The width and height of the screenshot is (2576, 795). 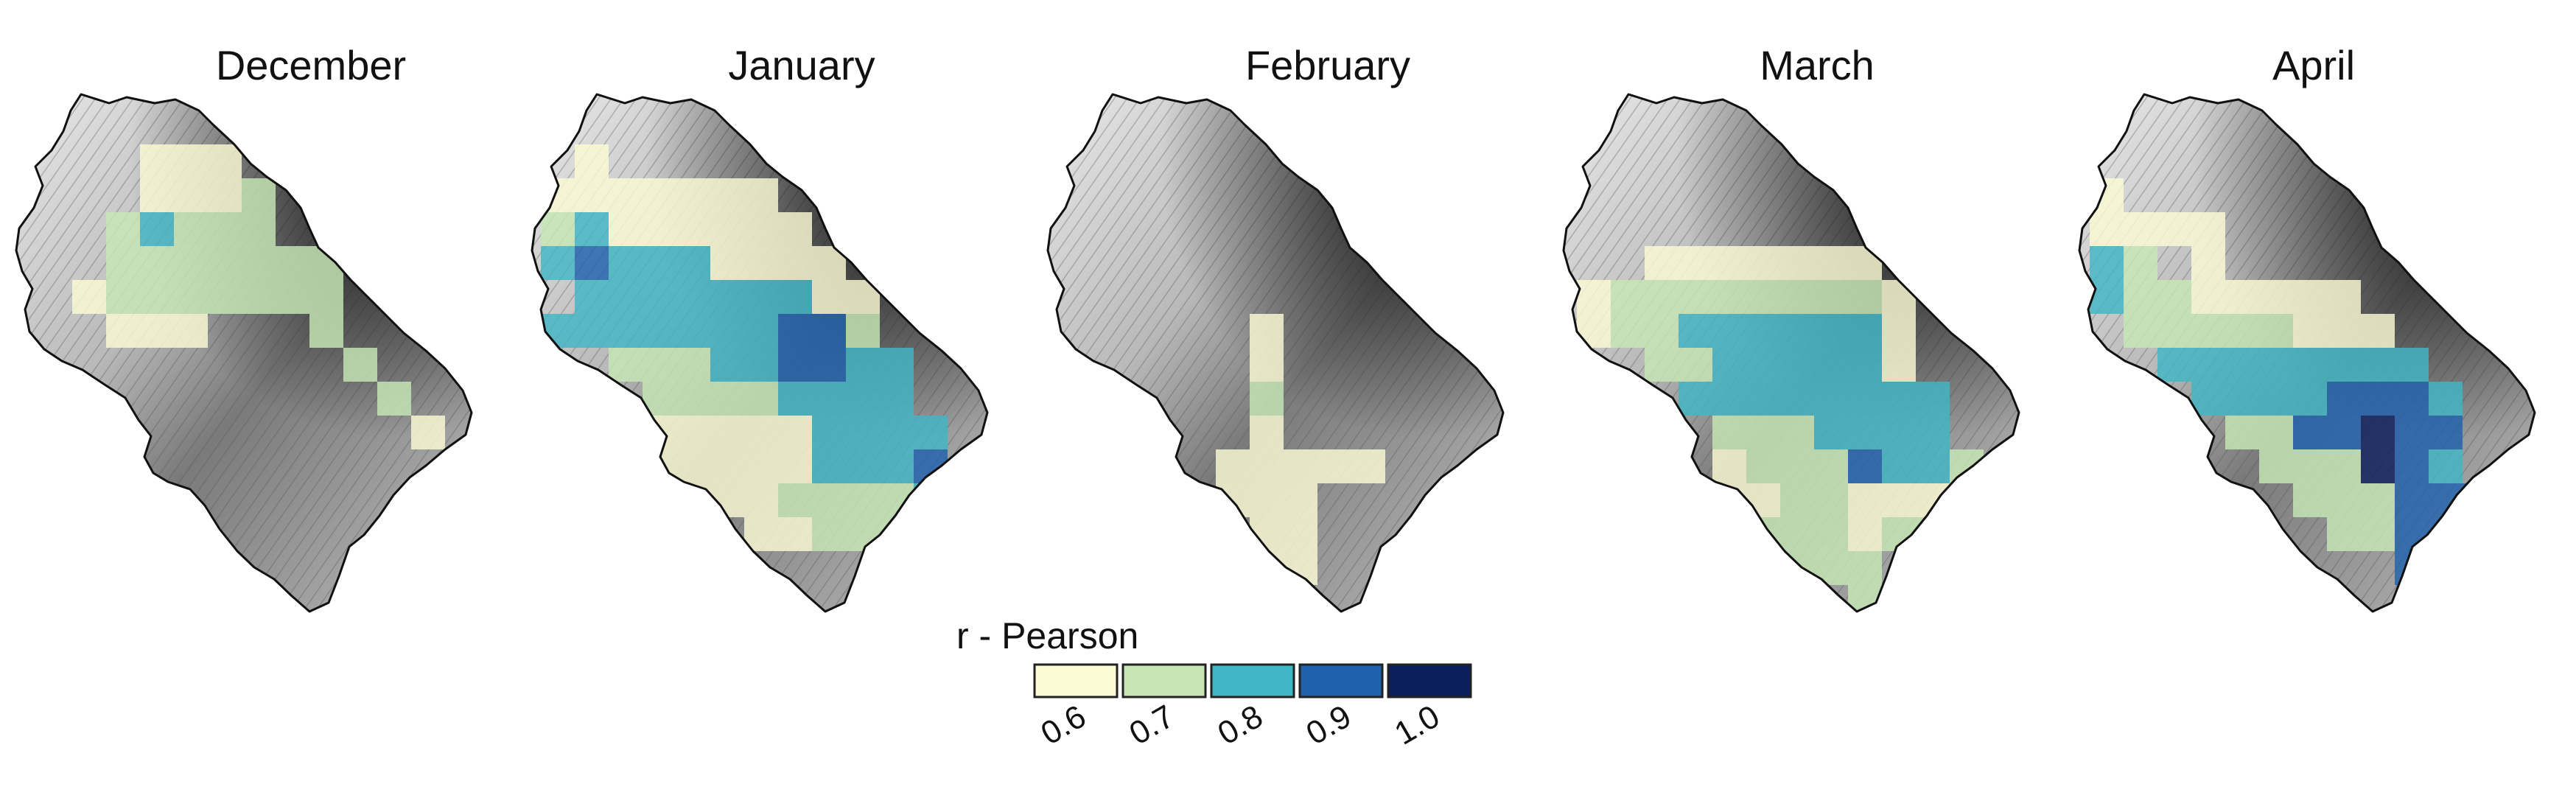 I want to click on panel-title-april: April, so click(x=2313, y=65).